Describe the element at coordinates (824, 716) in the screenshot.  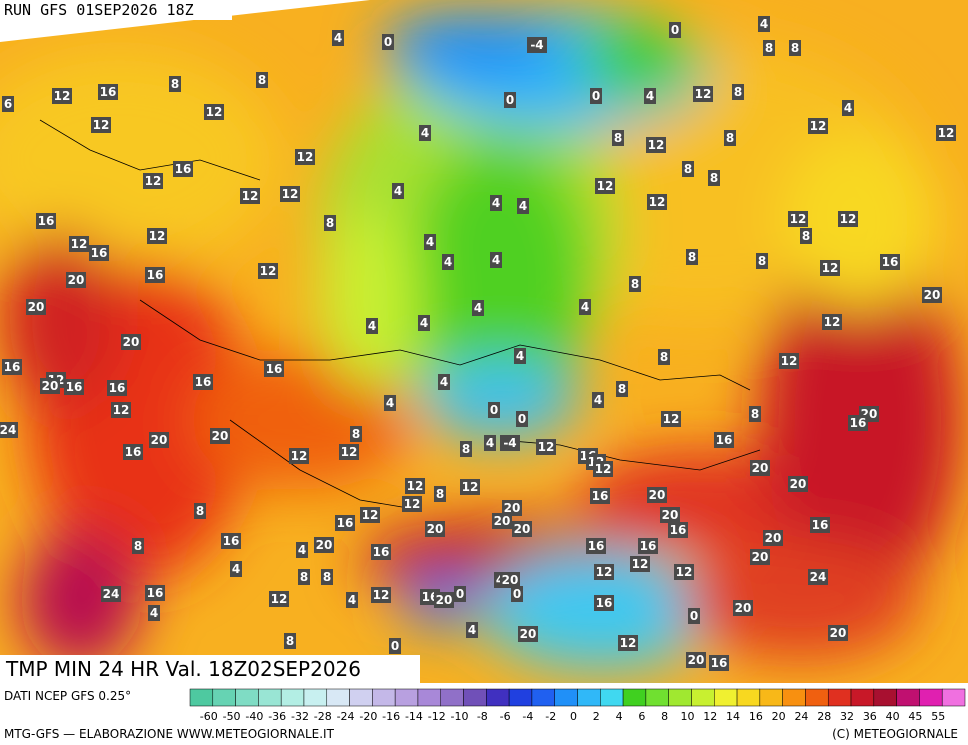
I see `colorbar-tick: 28` at that location.